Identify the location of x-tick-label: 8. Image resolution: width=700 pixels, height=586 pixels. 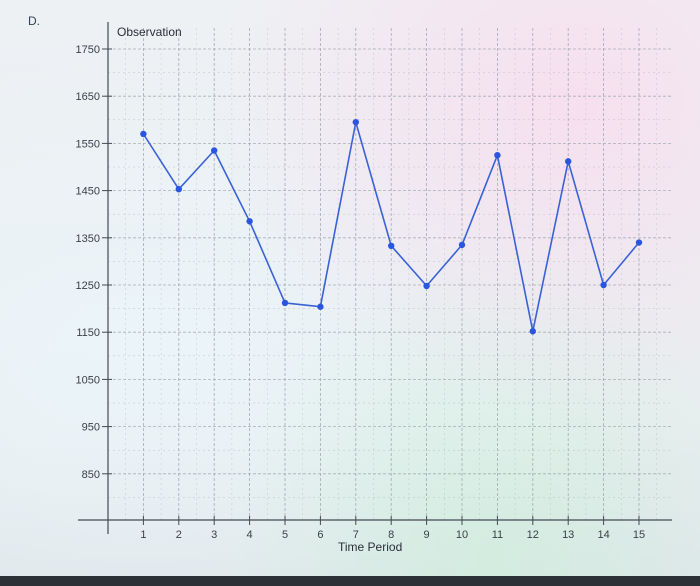
(391, 535).